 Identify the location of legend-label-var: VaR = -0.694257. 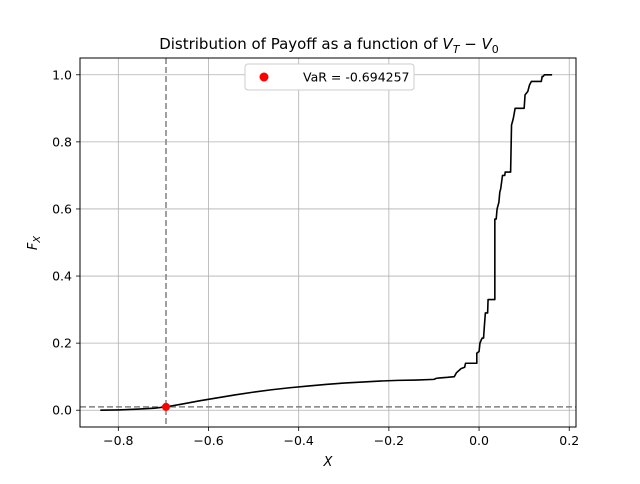
(356, 77).